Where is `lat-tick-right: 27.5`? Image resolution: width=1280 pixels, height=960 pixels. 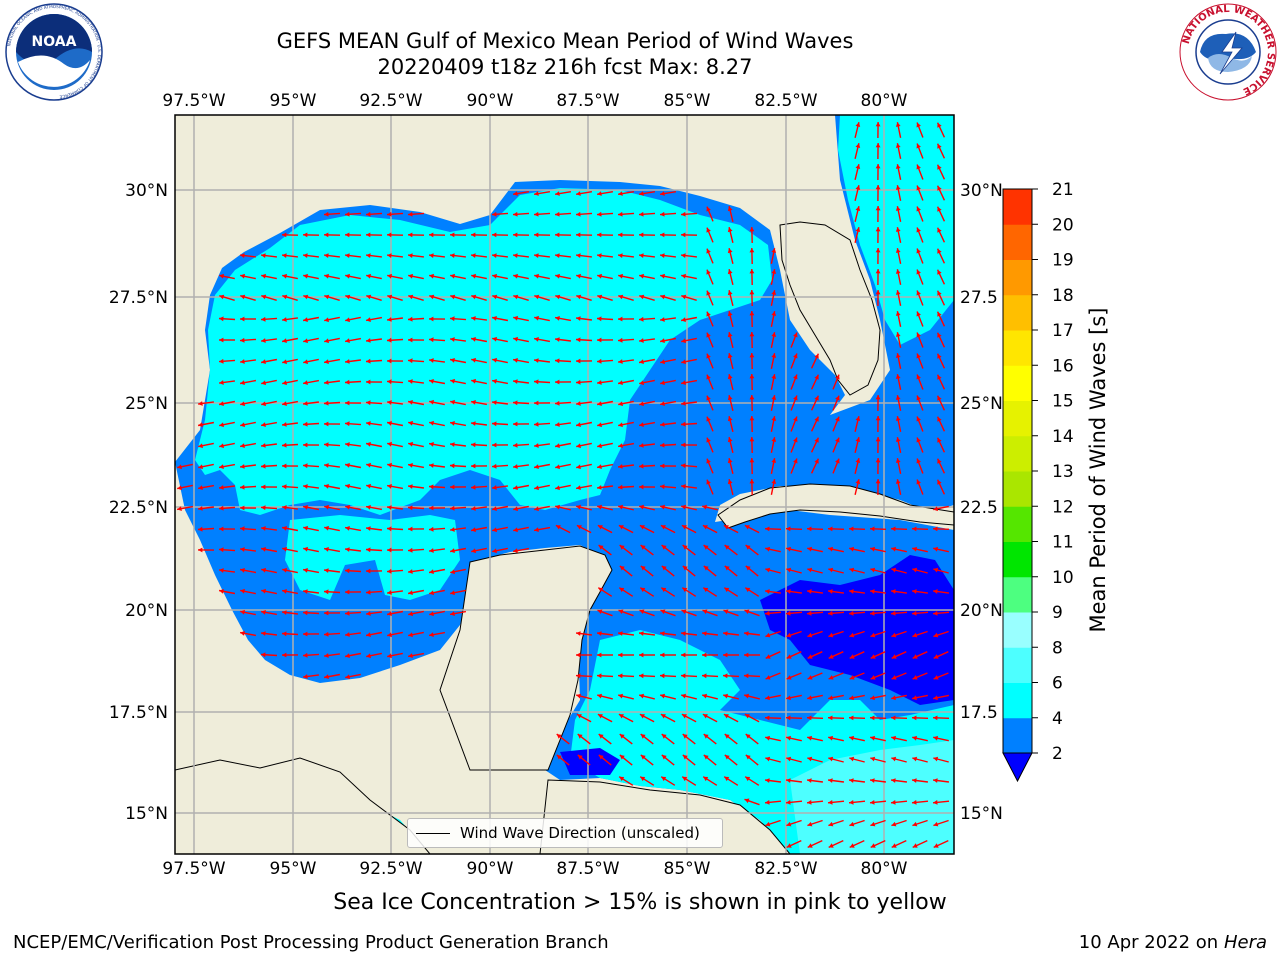 lat-tick-right: 27.5 is located at coordinates (979, 298).